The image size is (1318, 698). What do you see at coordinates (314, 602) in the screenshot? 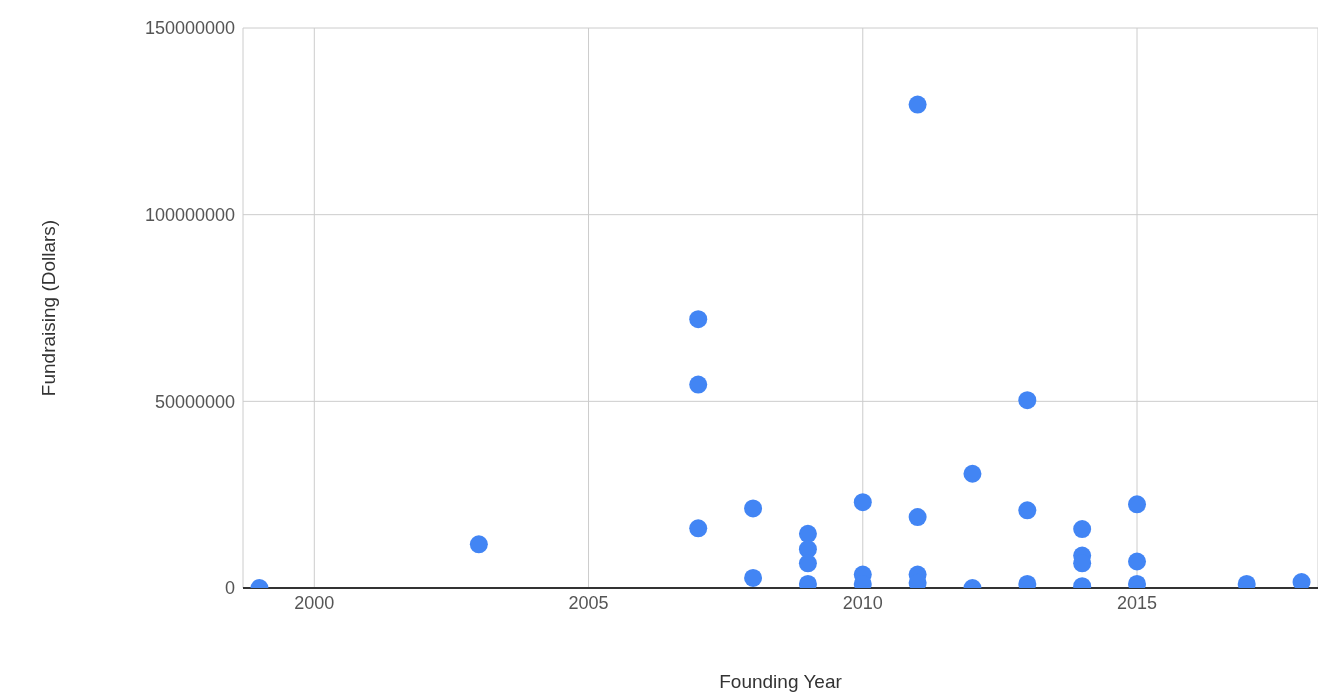
I see `x-tick-label: 2000` at bounding box center [314, 602].